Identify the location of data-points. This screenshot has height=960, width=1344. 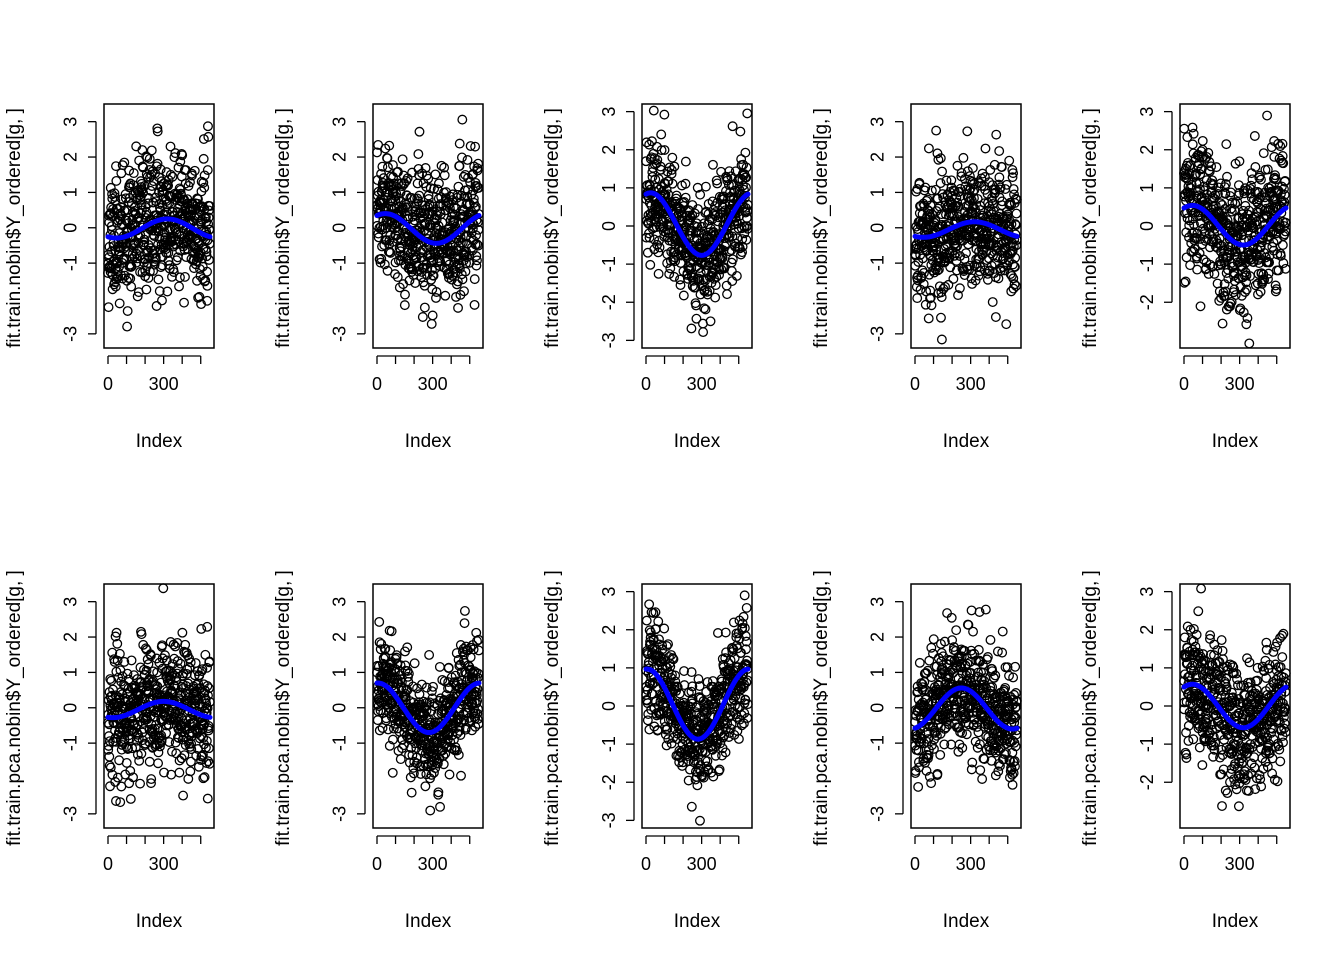
(159, 226).